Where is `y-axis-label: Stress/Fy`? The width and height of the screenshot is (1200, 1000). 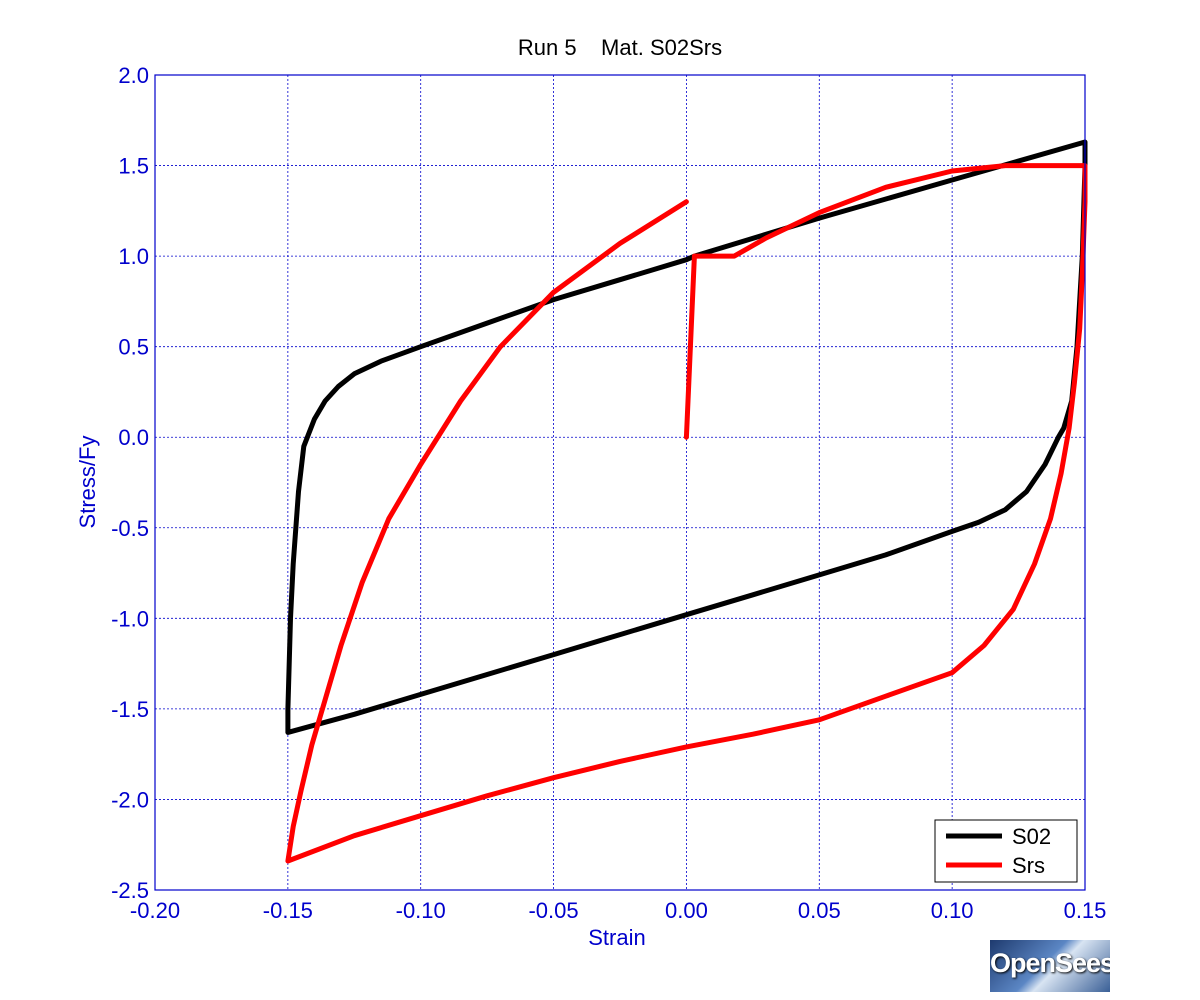 y-axis-label: Stress/Fy is located at coordinates (87, 482).